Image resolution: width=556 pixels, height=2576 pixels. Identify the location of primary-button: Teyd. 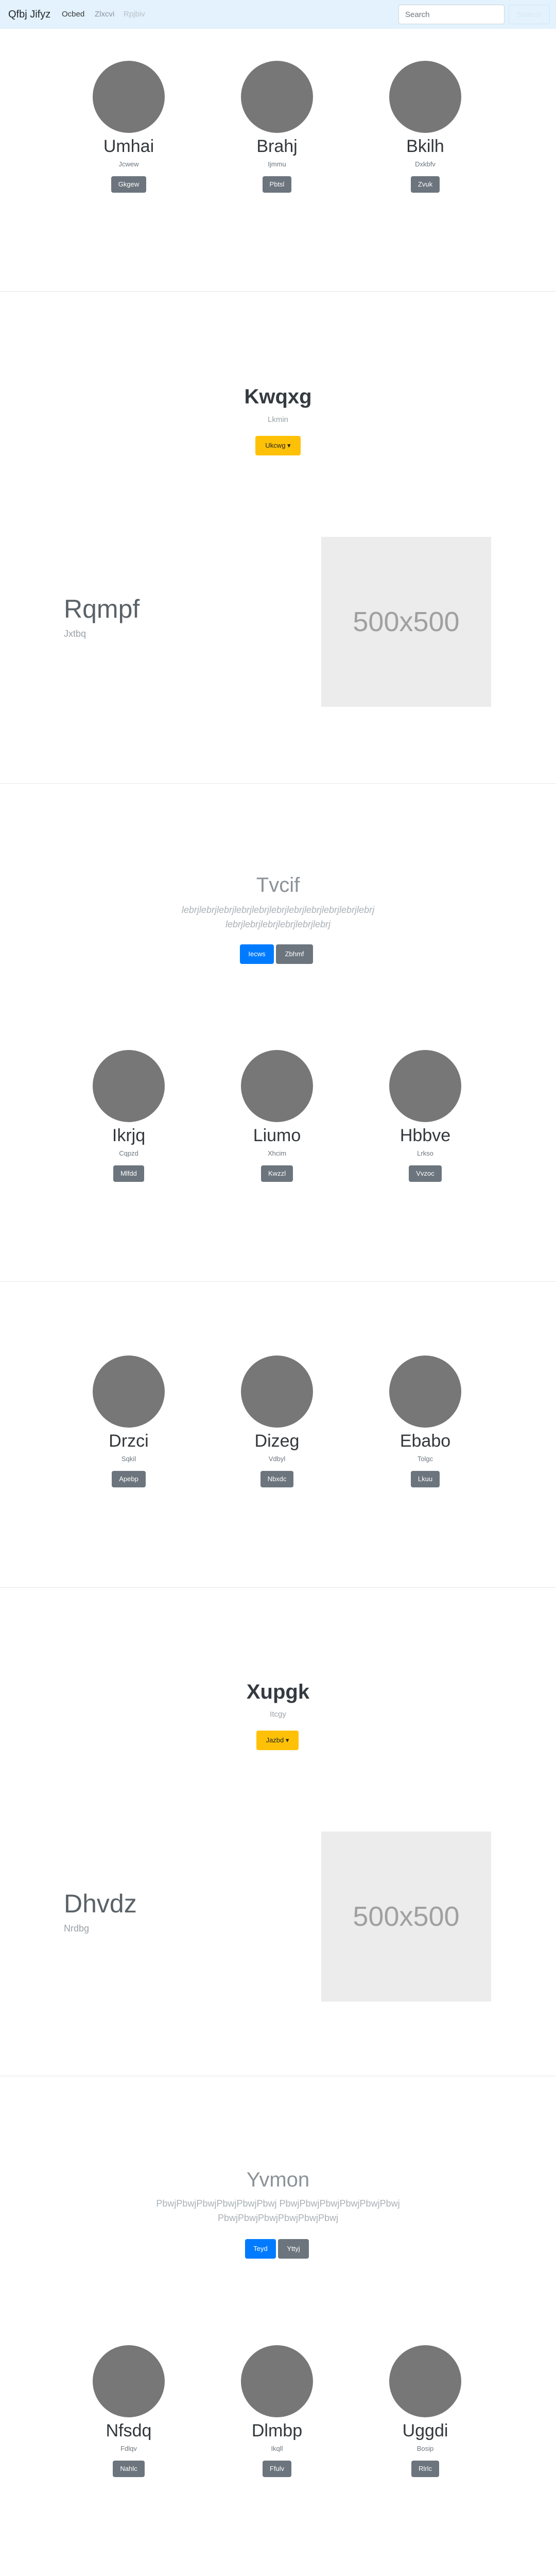
(260, 2249).